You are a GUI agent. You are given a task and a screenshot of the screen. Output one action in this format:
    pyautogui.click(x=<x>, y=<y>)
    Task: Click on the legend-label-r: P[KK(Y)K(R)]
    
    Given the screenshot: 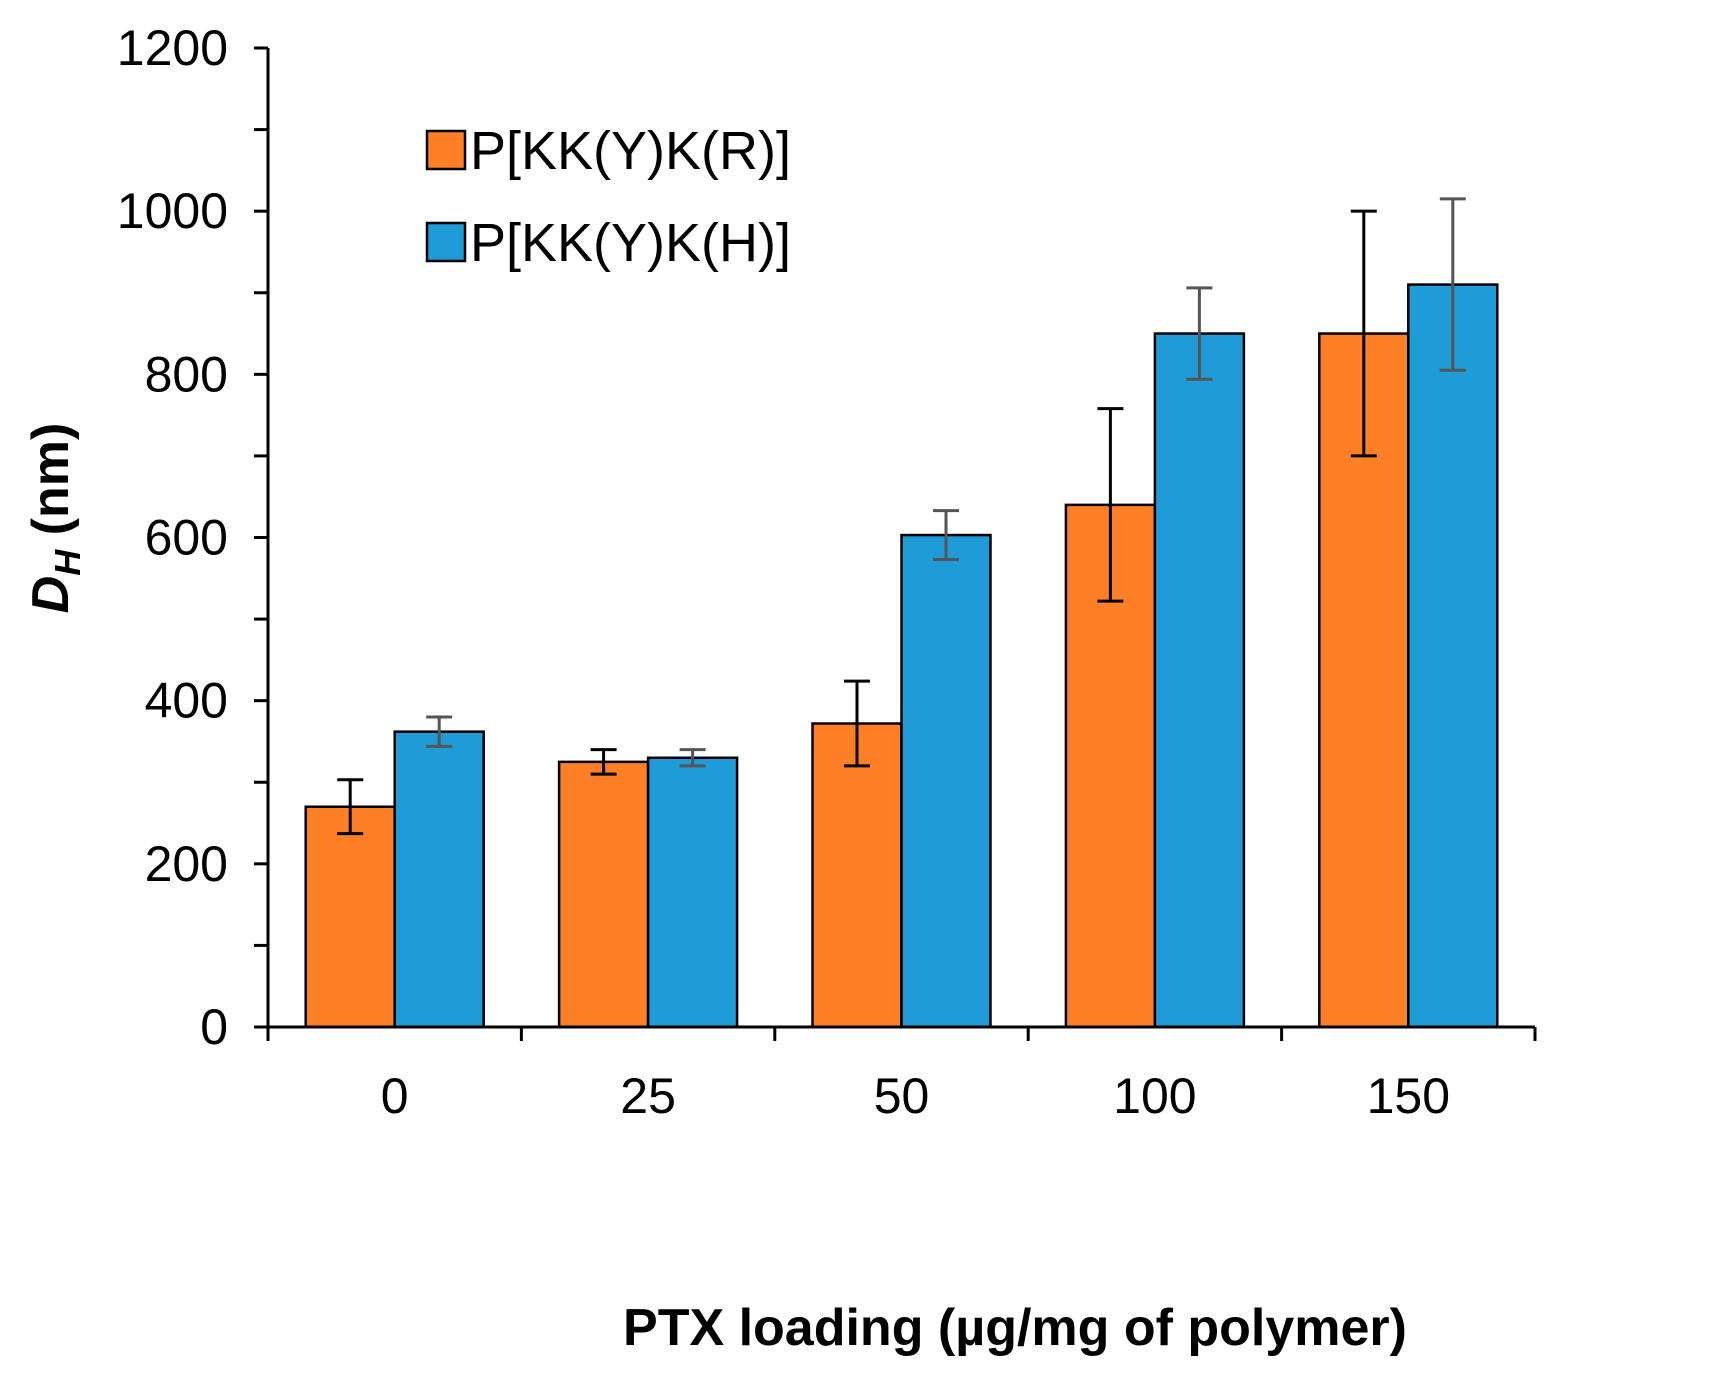 What is the action you would take?
    pyautogui.click(x=630, y=151)
    